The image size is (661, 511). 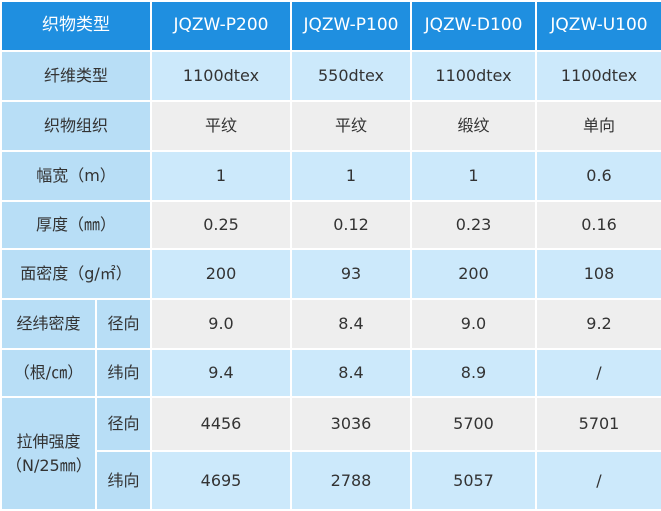 What do you see at coordinates (351, 274) in the screenshot?
I see `value-cell: 93` at bounding box center [351, 274].